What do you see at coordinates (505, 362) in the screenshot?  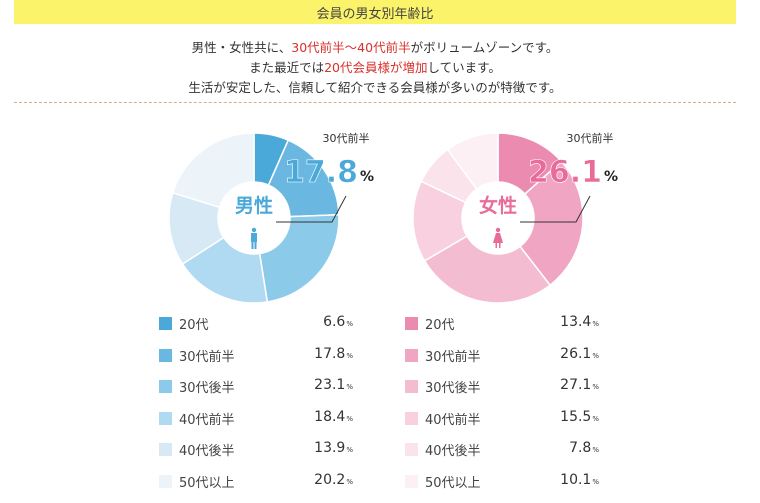 I see `female-legend-row: 30代前半 26.1%` at bounding box center [505, 362].